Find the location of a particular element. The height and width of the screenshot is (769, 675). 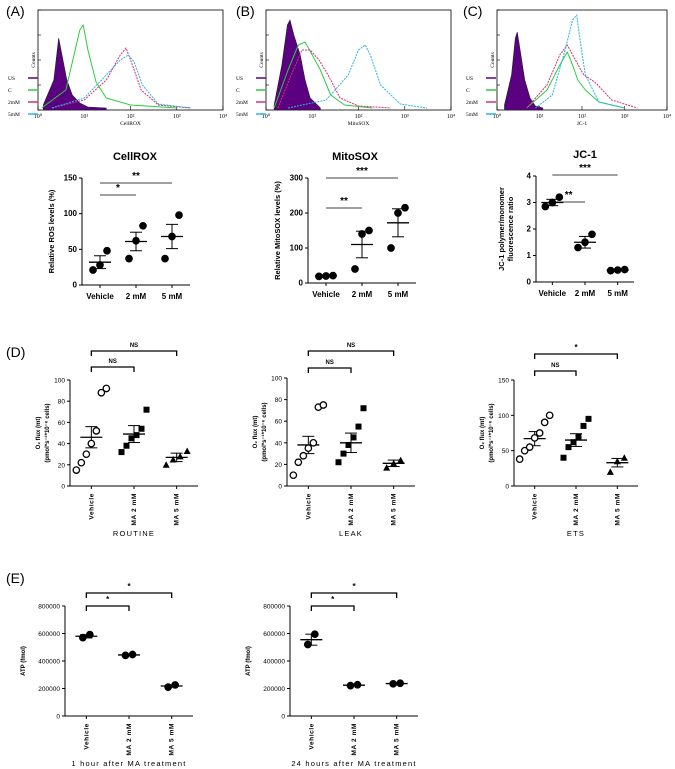

significance-label: *** is located at coordinates (585, 168).